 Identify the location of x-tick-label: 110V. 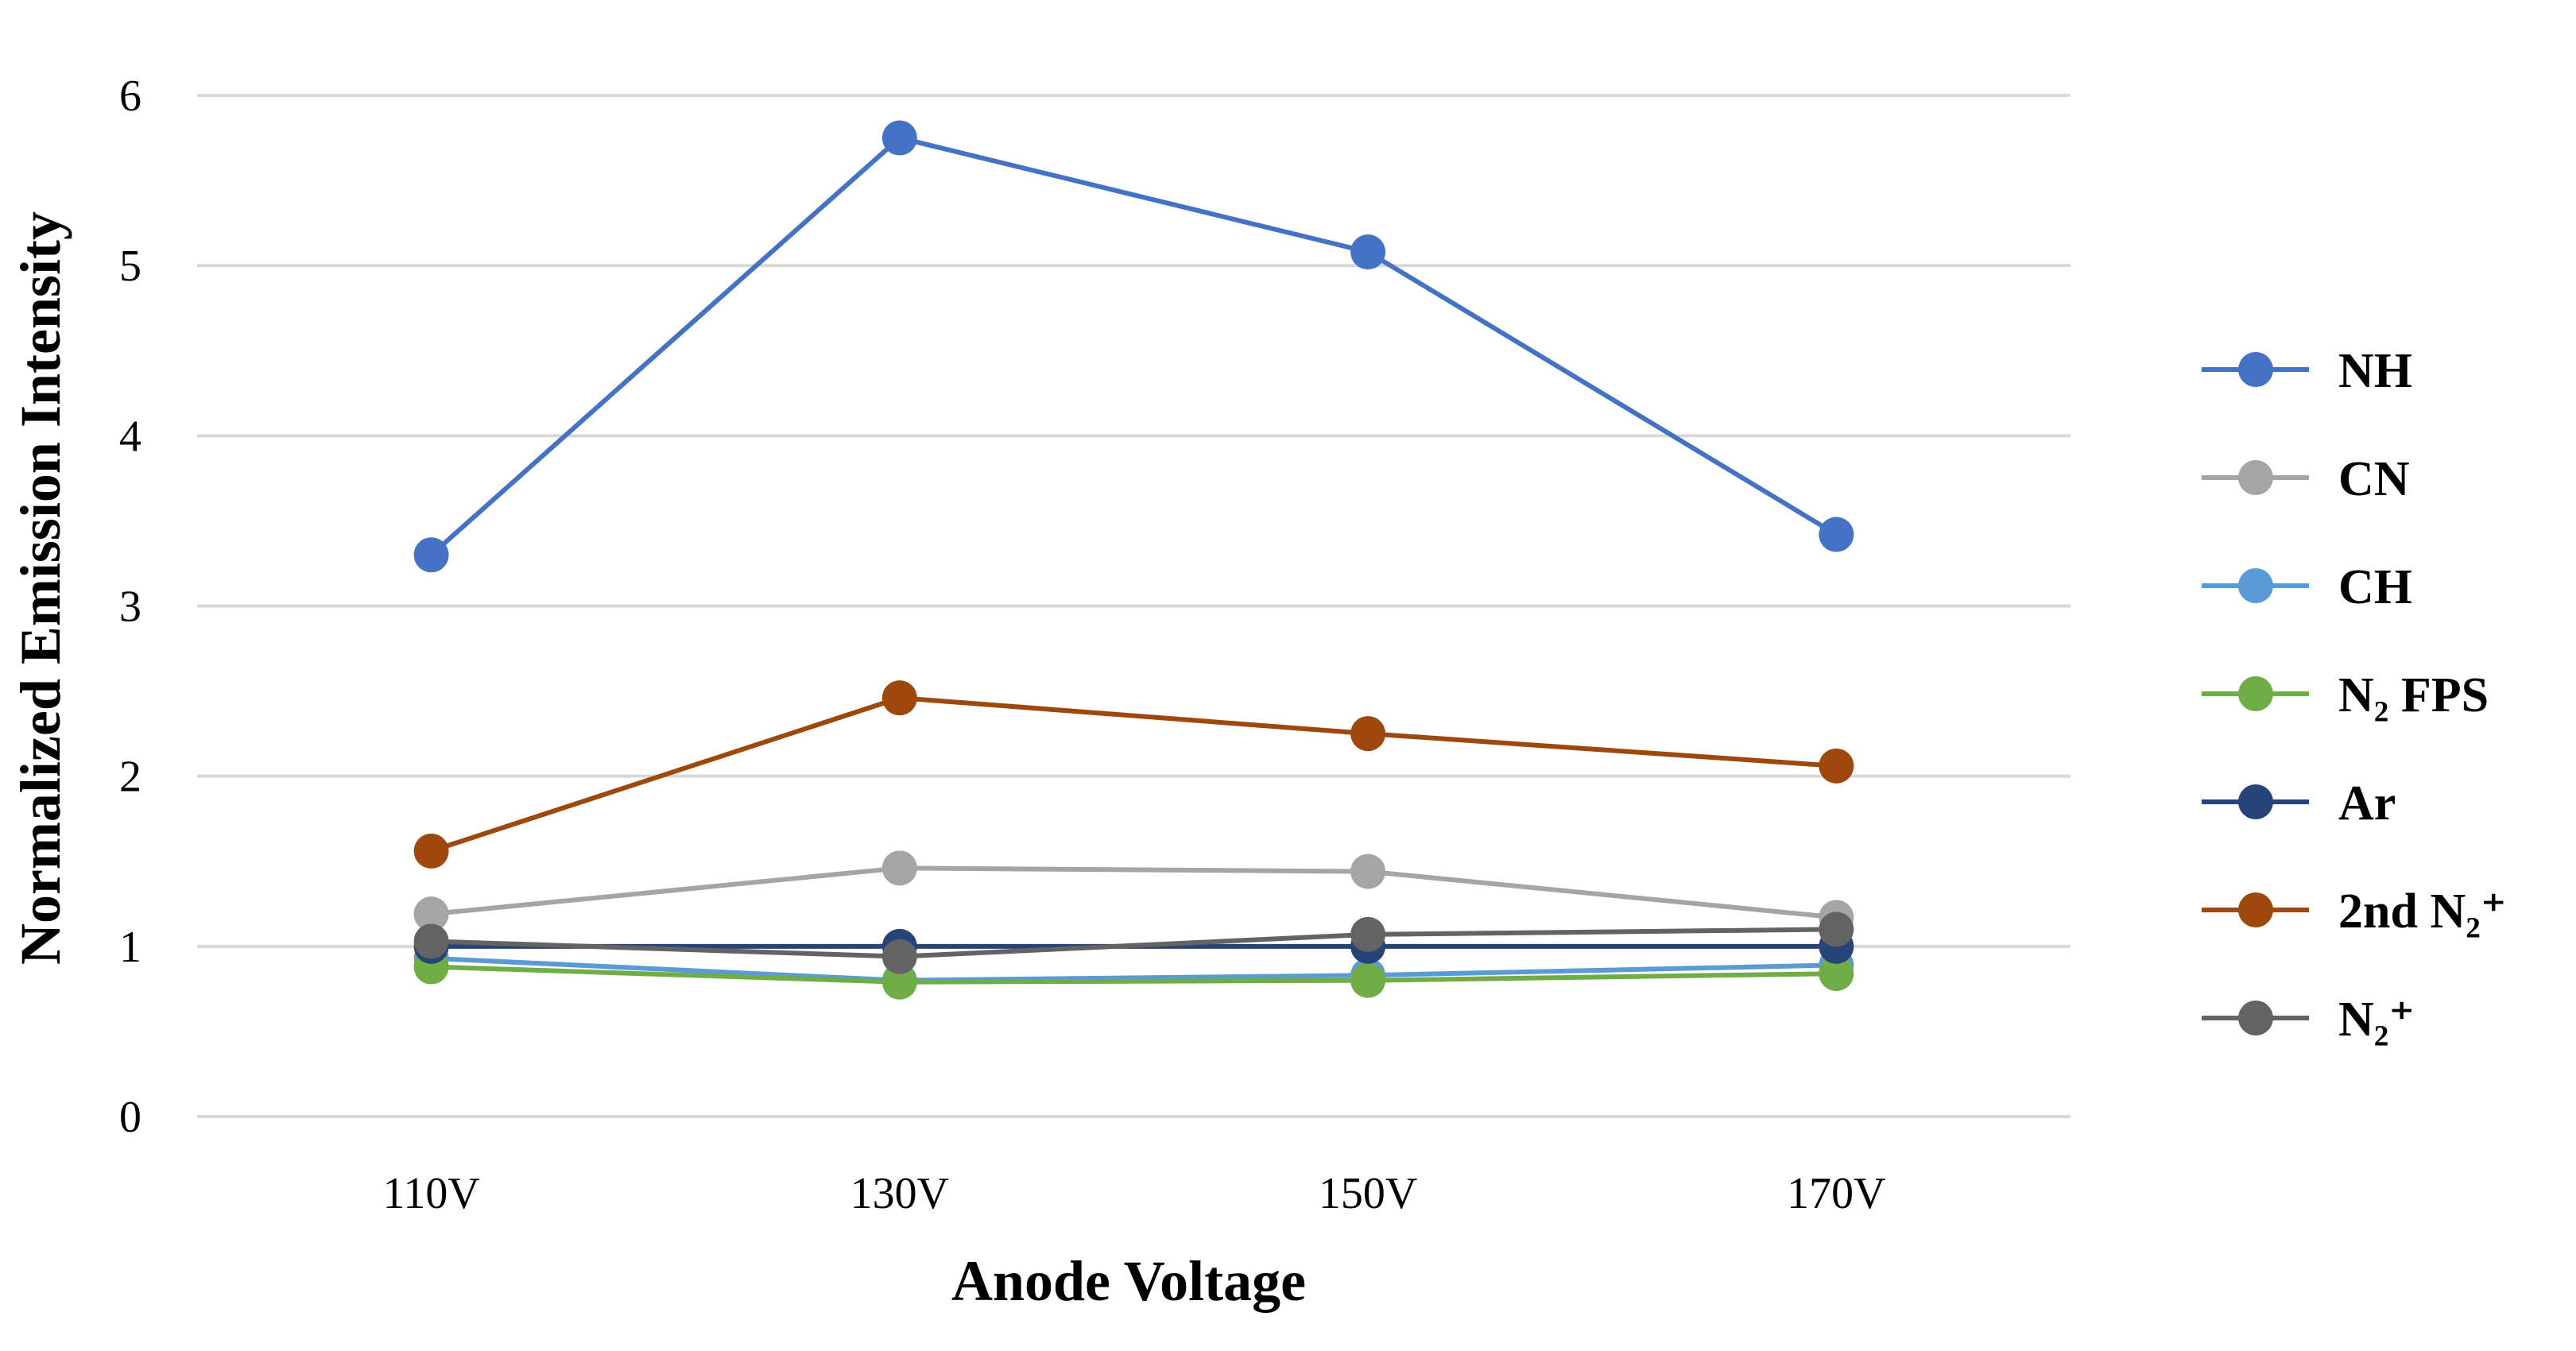
(431, 1193).